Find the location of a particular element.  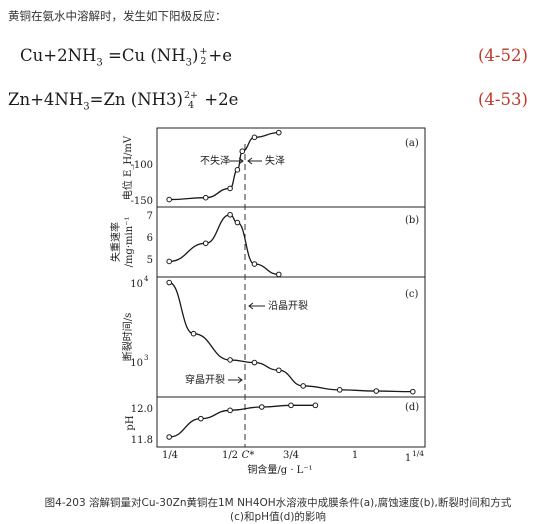

eq1-part-b: =Cu (NH is located at coordinates (144, 55).